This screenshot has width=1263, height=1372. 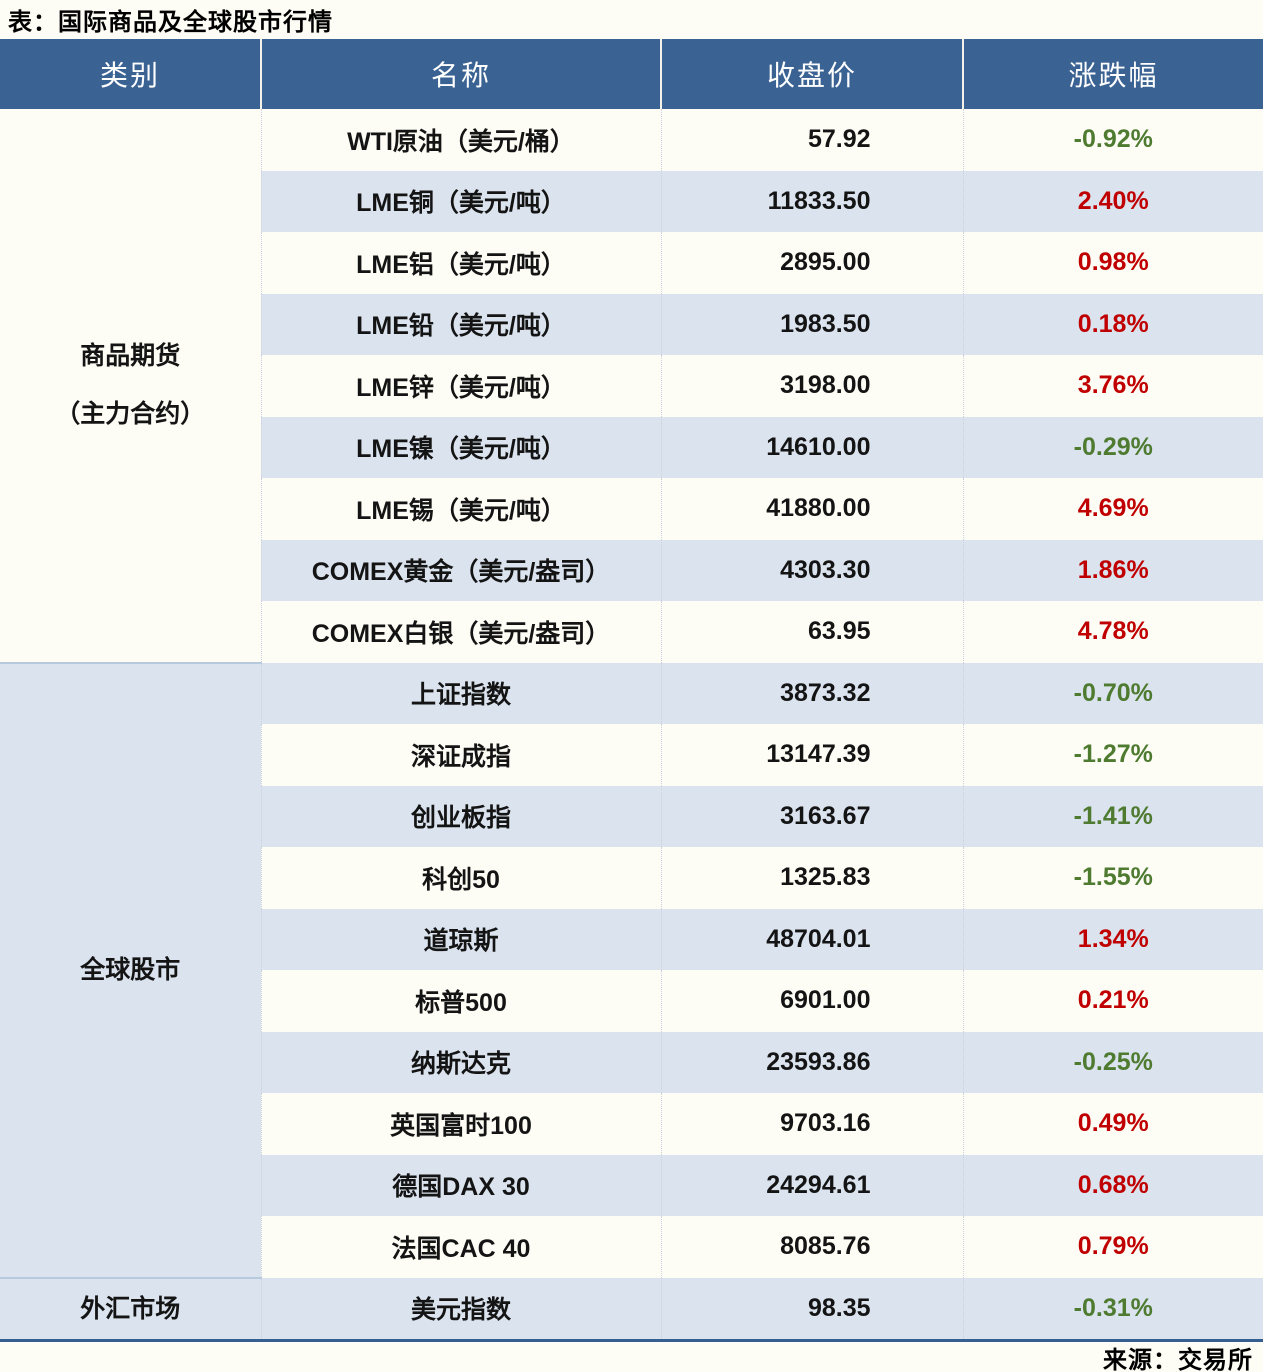 I want to click on table-row: 纳斯达克 23593.86 -0.25%, so click(x=631, y=1062).